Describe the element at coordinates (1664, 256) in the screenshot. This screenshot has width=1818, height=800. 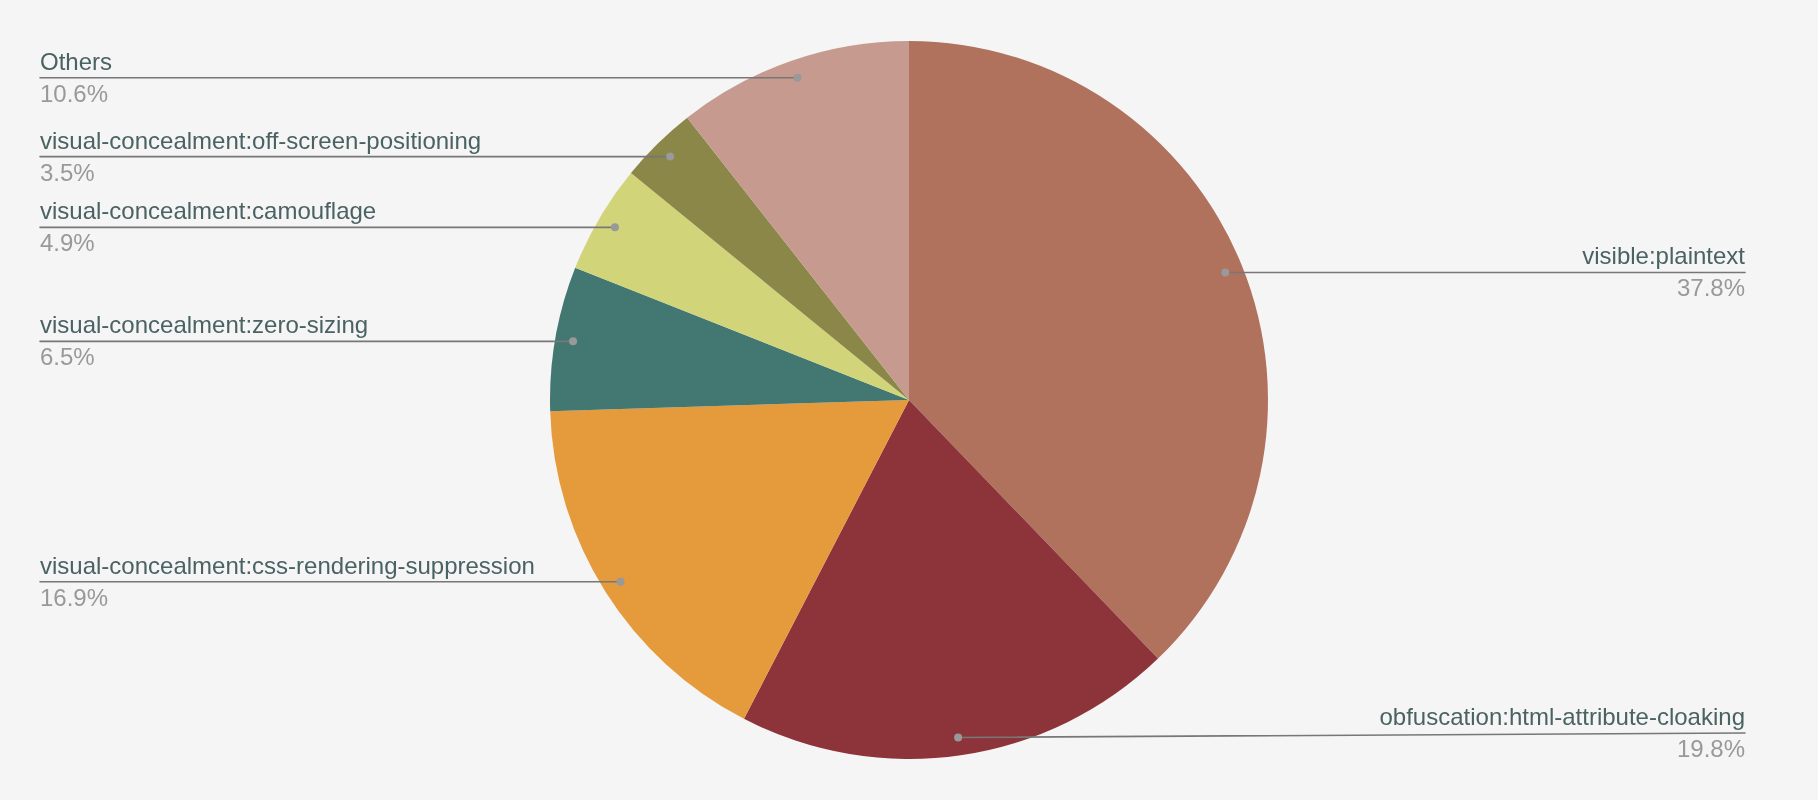
I see `slice-label: visible:plaintext` at that location.